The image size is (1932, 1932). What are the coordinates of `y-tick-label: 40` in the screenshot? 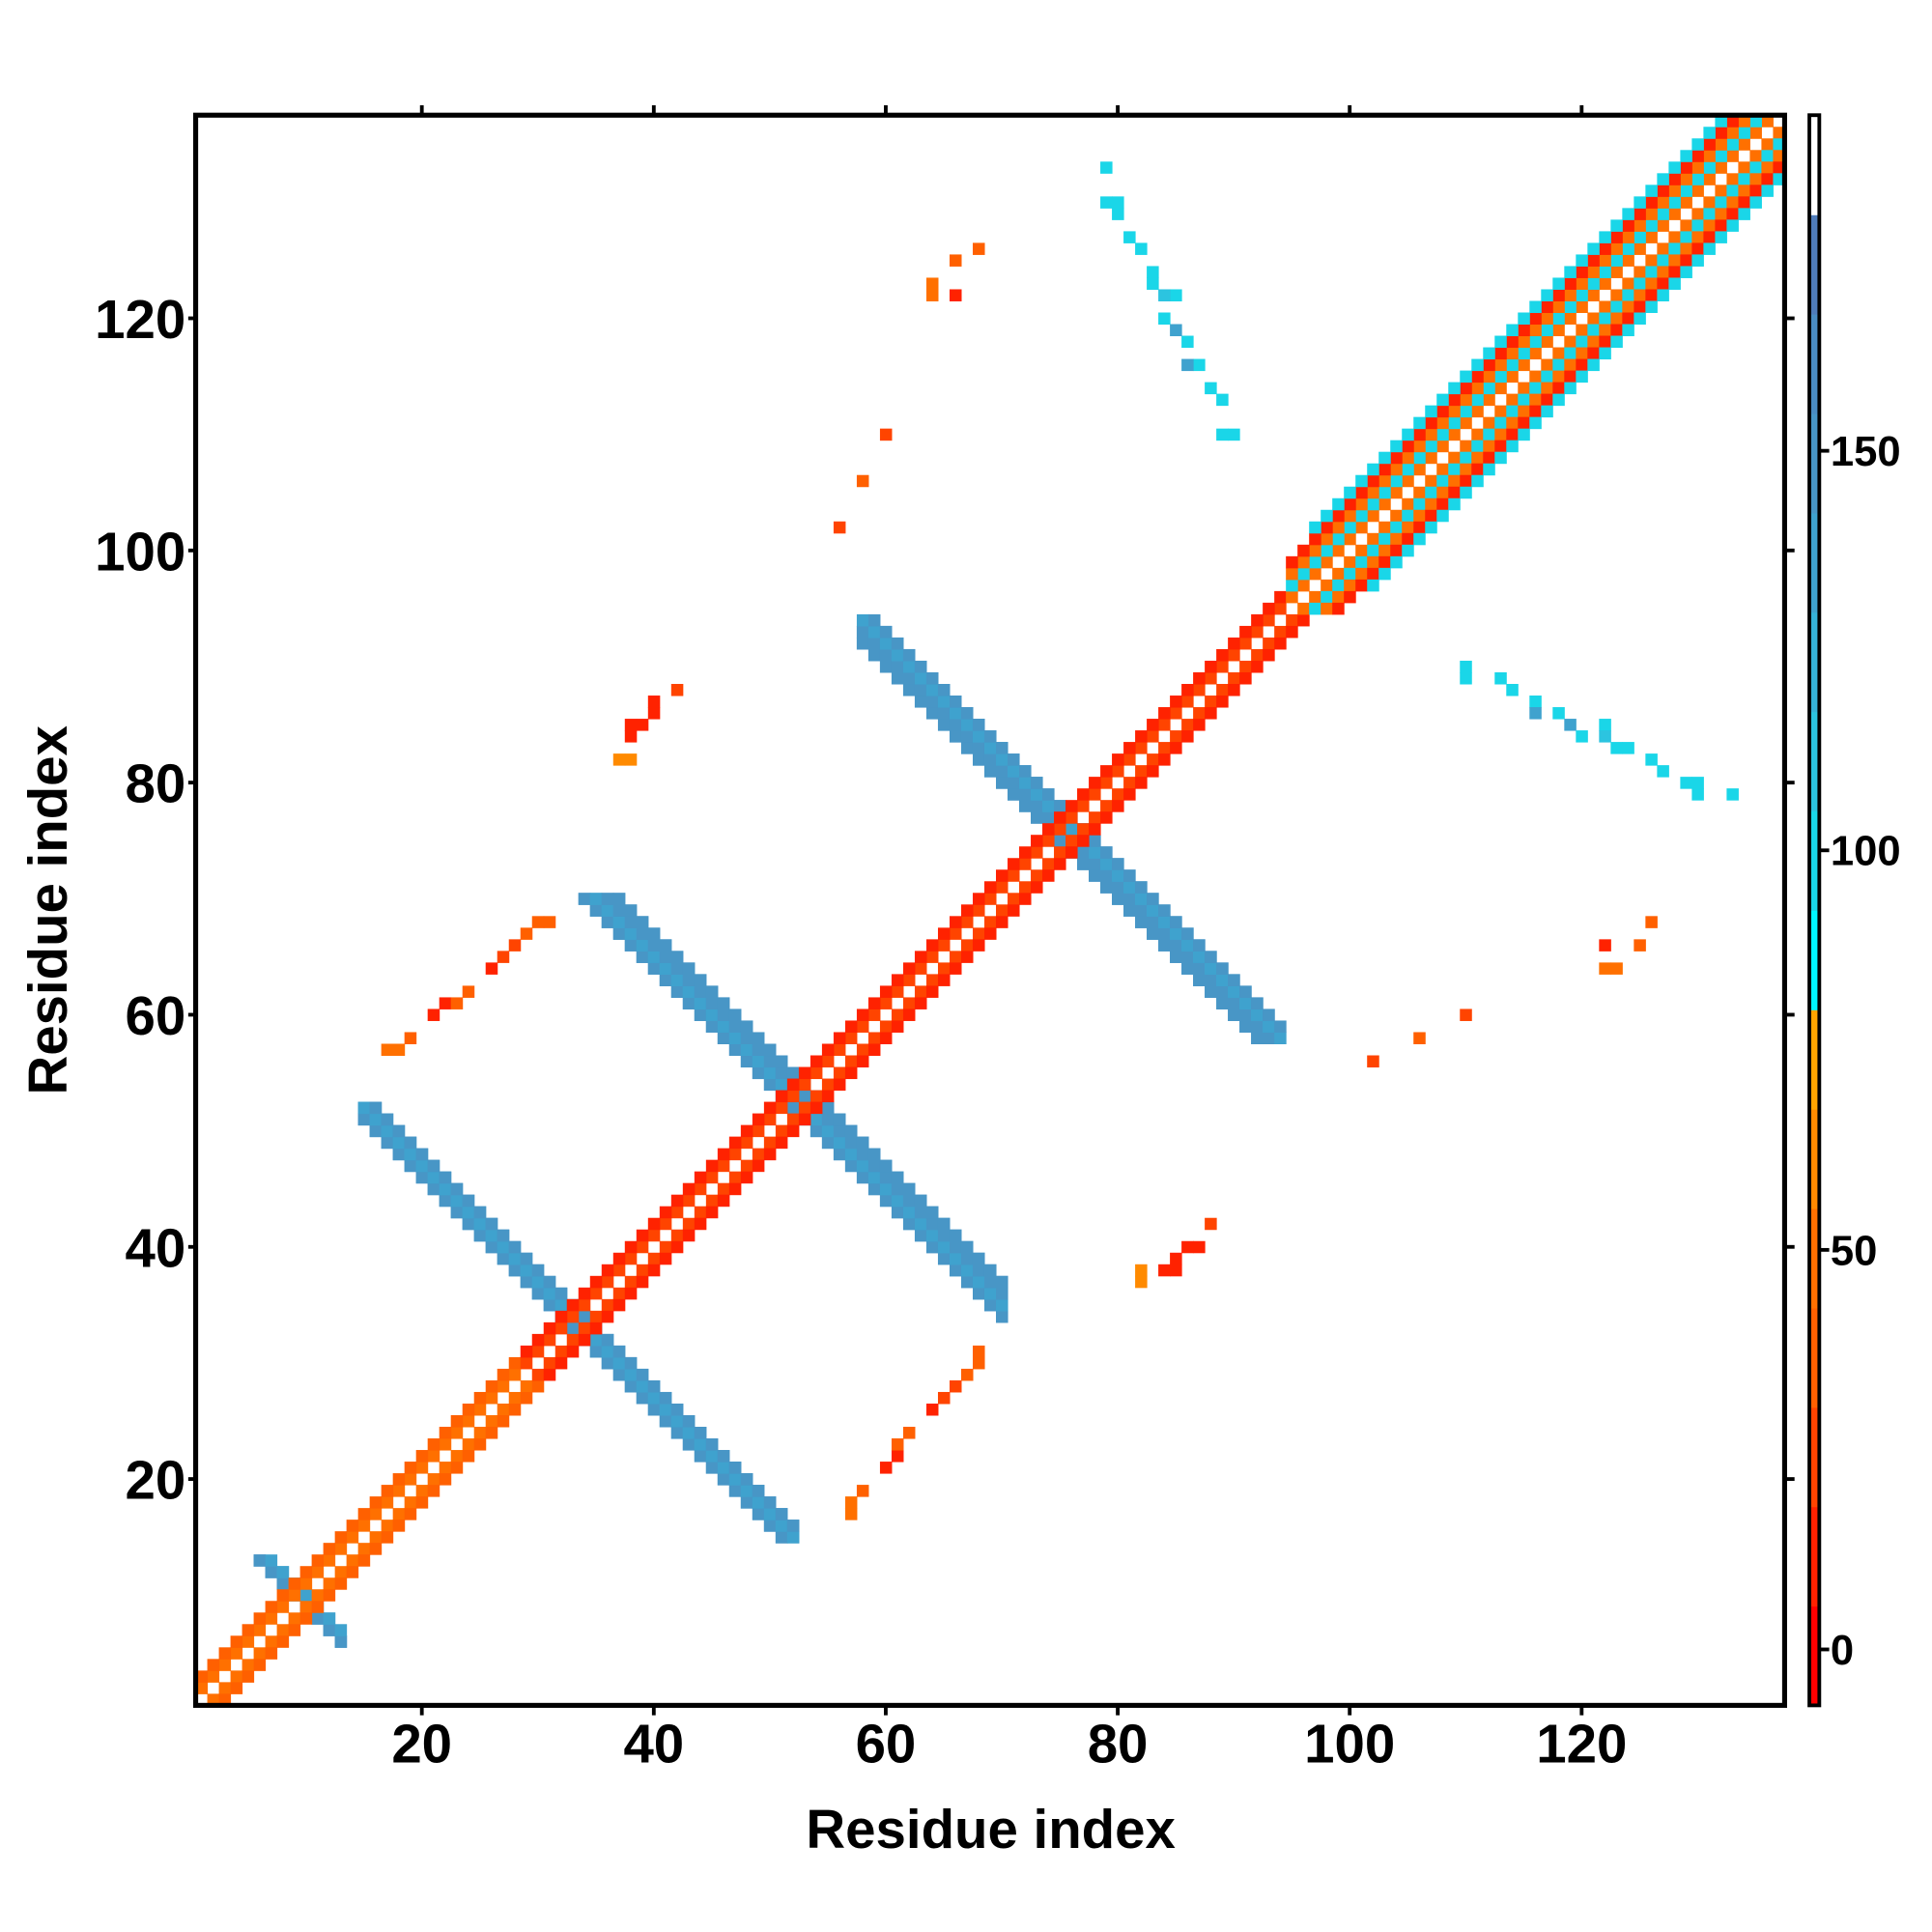 It's located at (156, 1247).